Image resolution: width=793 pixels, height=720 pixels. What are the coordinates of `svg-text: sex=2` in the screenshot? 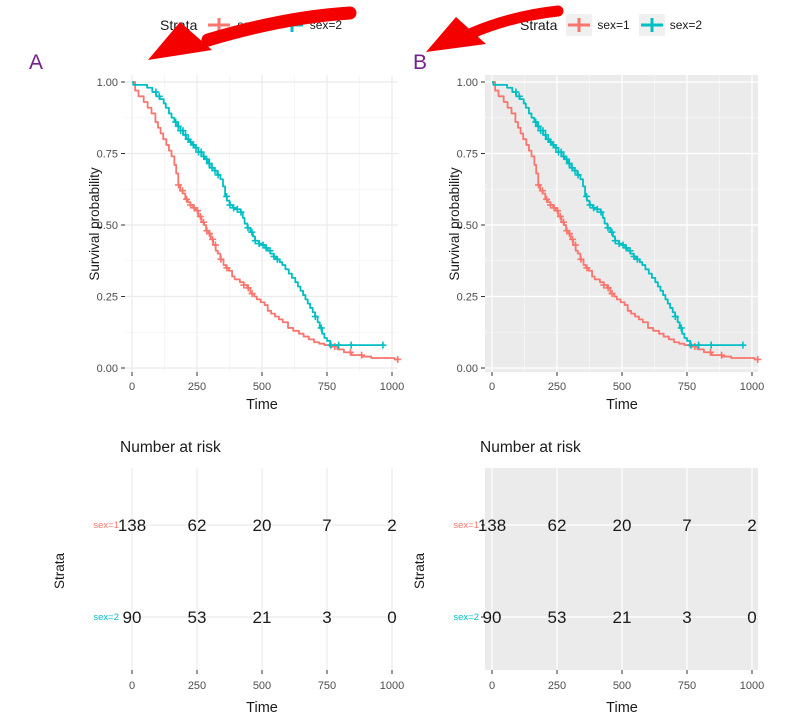 It's located at (466, 617).